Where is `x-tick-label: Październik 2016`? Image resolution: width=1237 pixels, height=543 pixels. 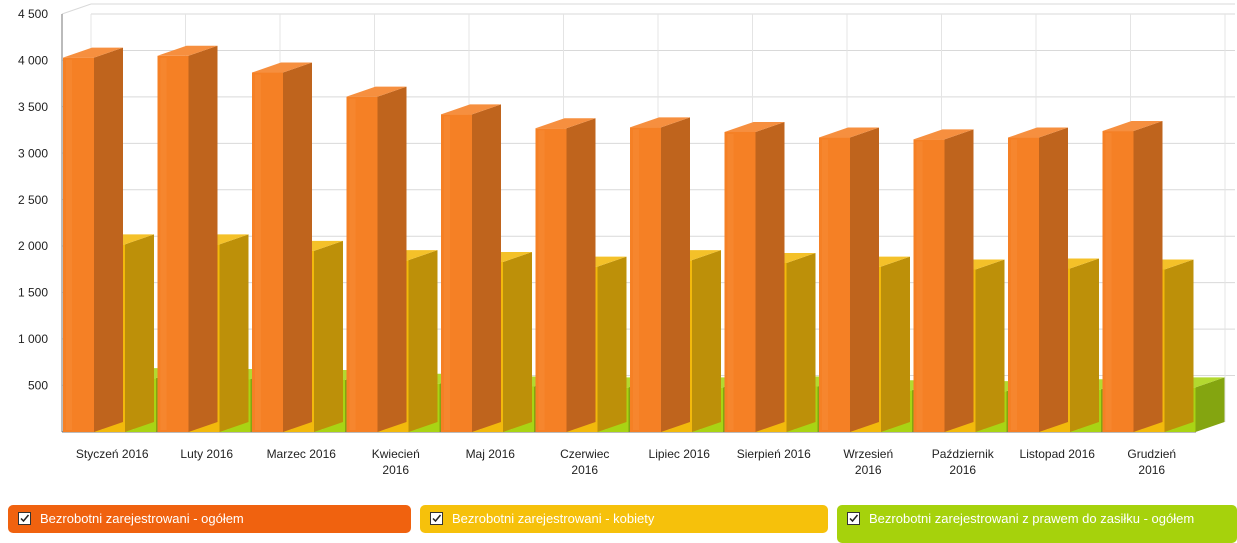 x-tick-label: Październik 2016 is located at coordinates (963, 462).